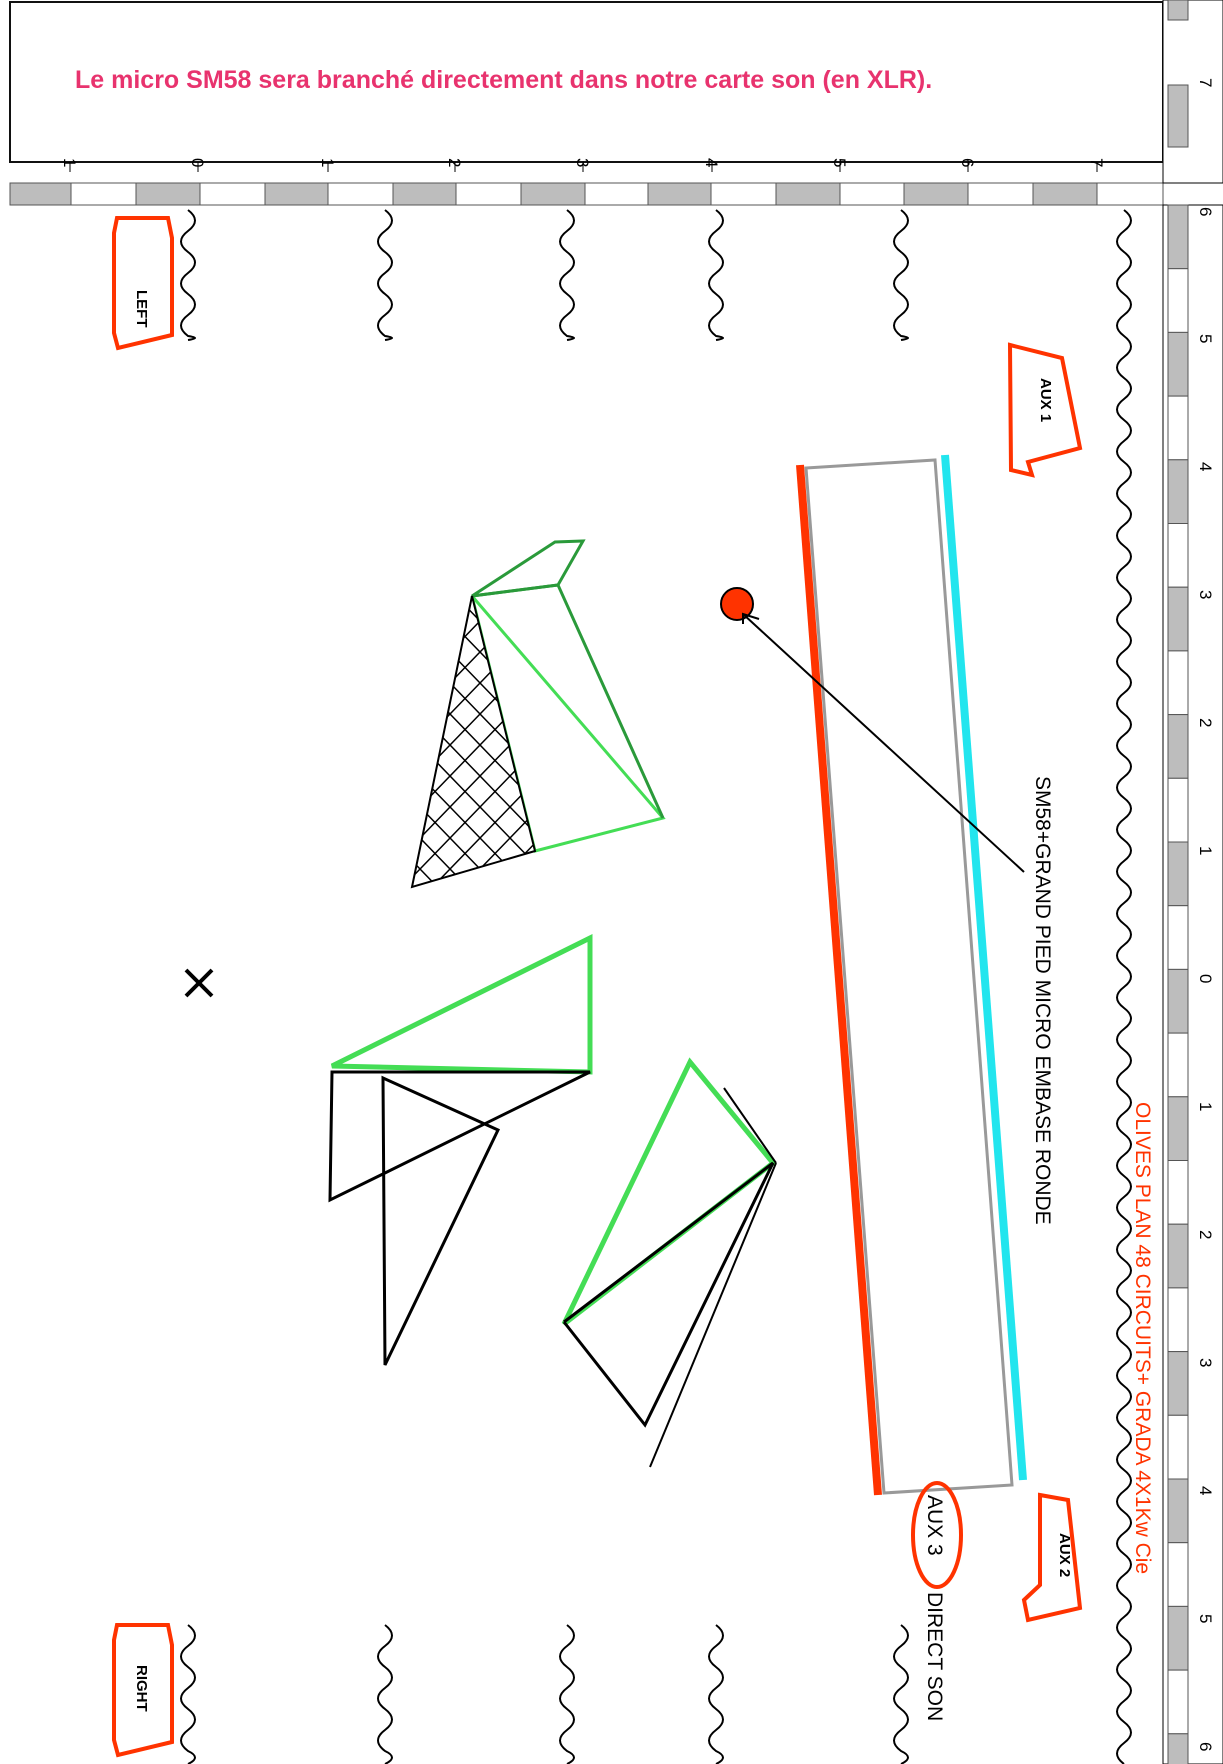  Describe the element at coordinates (141, 309) in the screenshot. I see `left-tag-label: LEFT` at that location.